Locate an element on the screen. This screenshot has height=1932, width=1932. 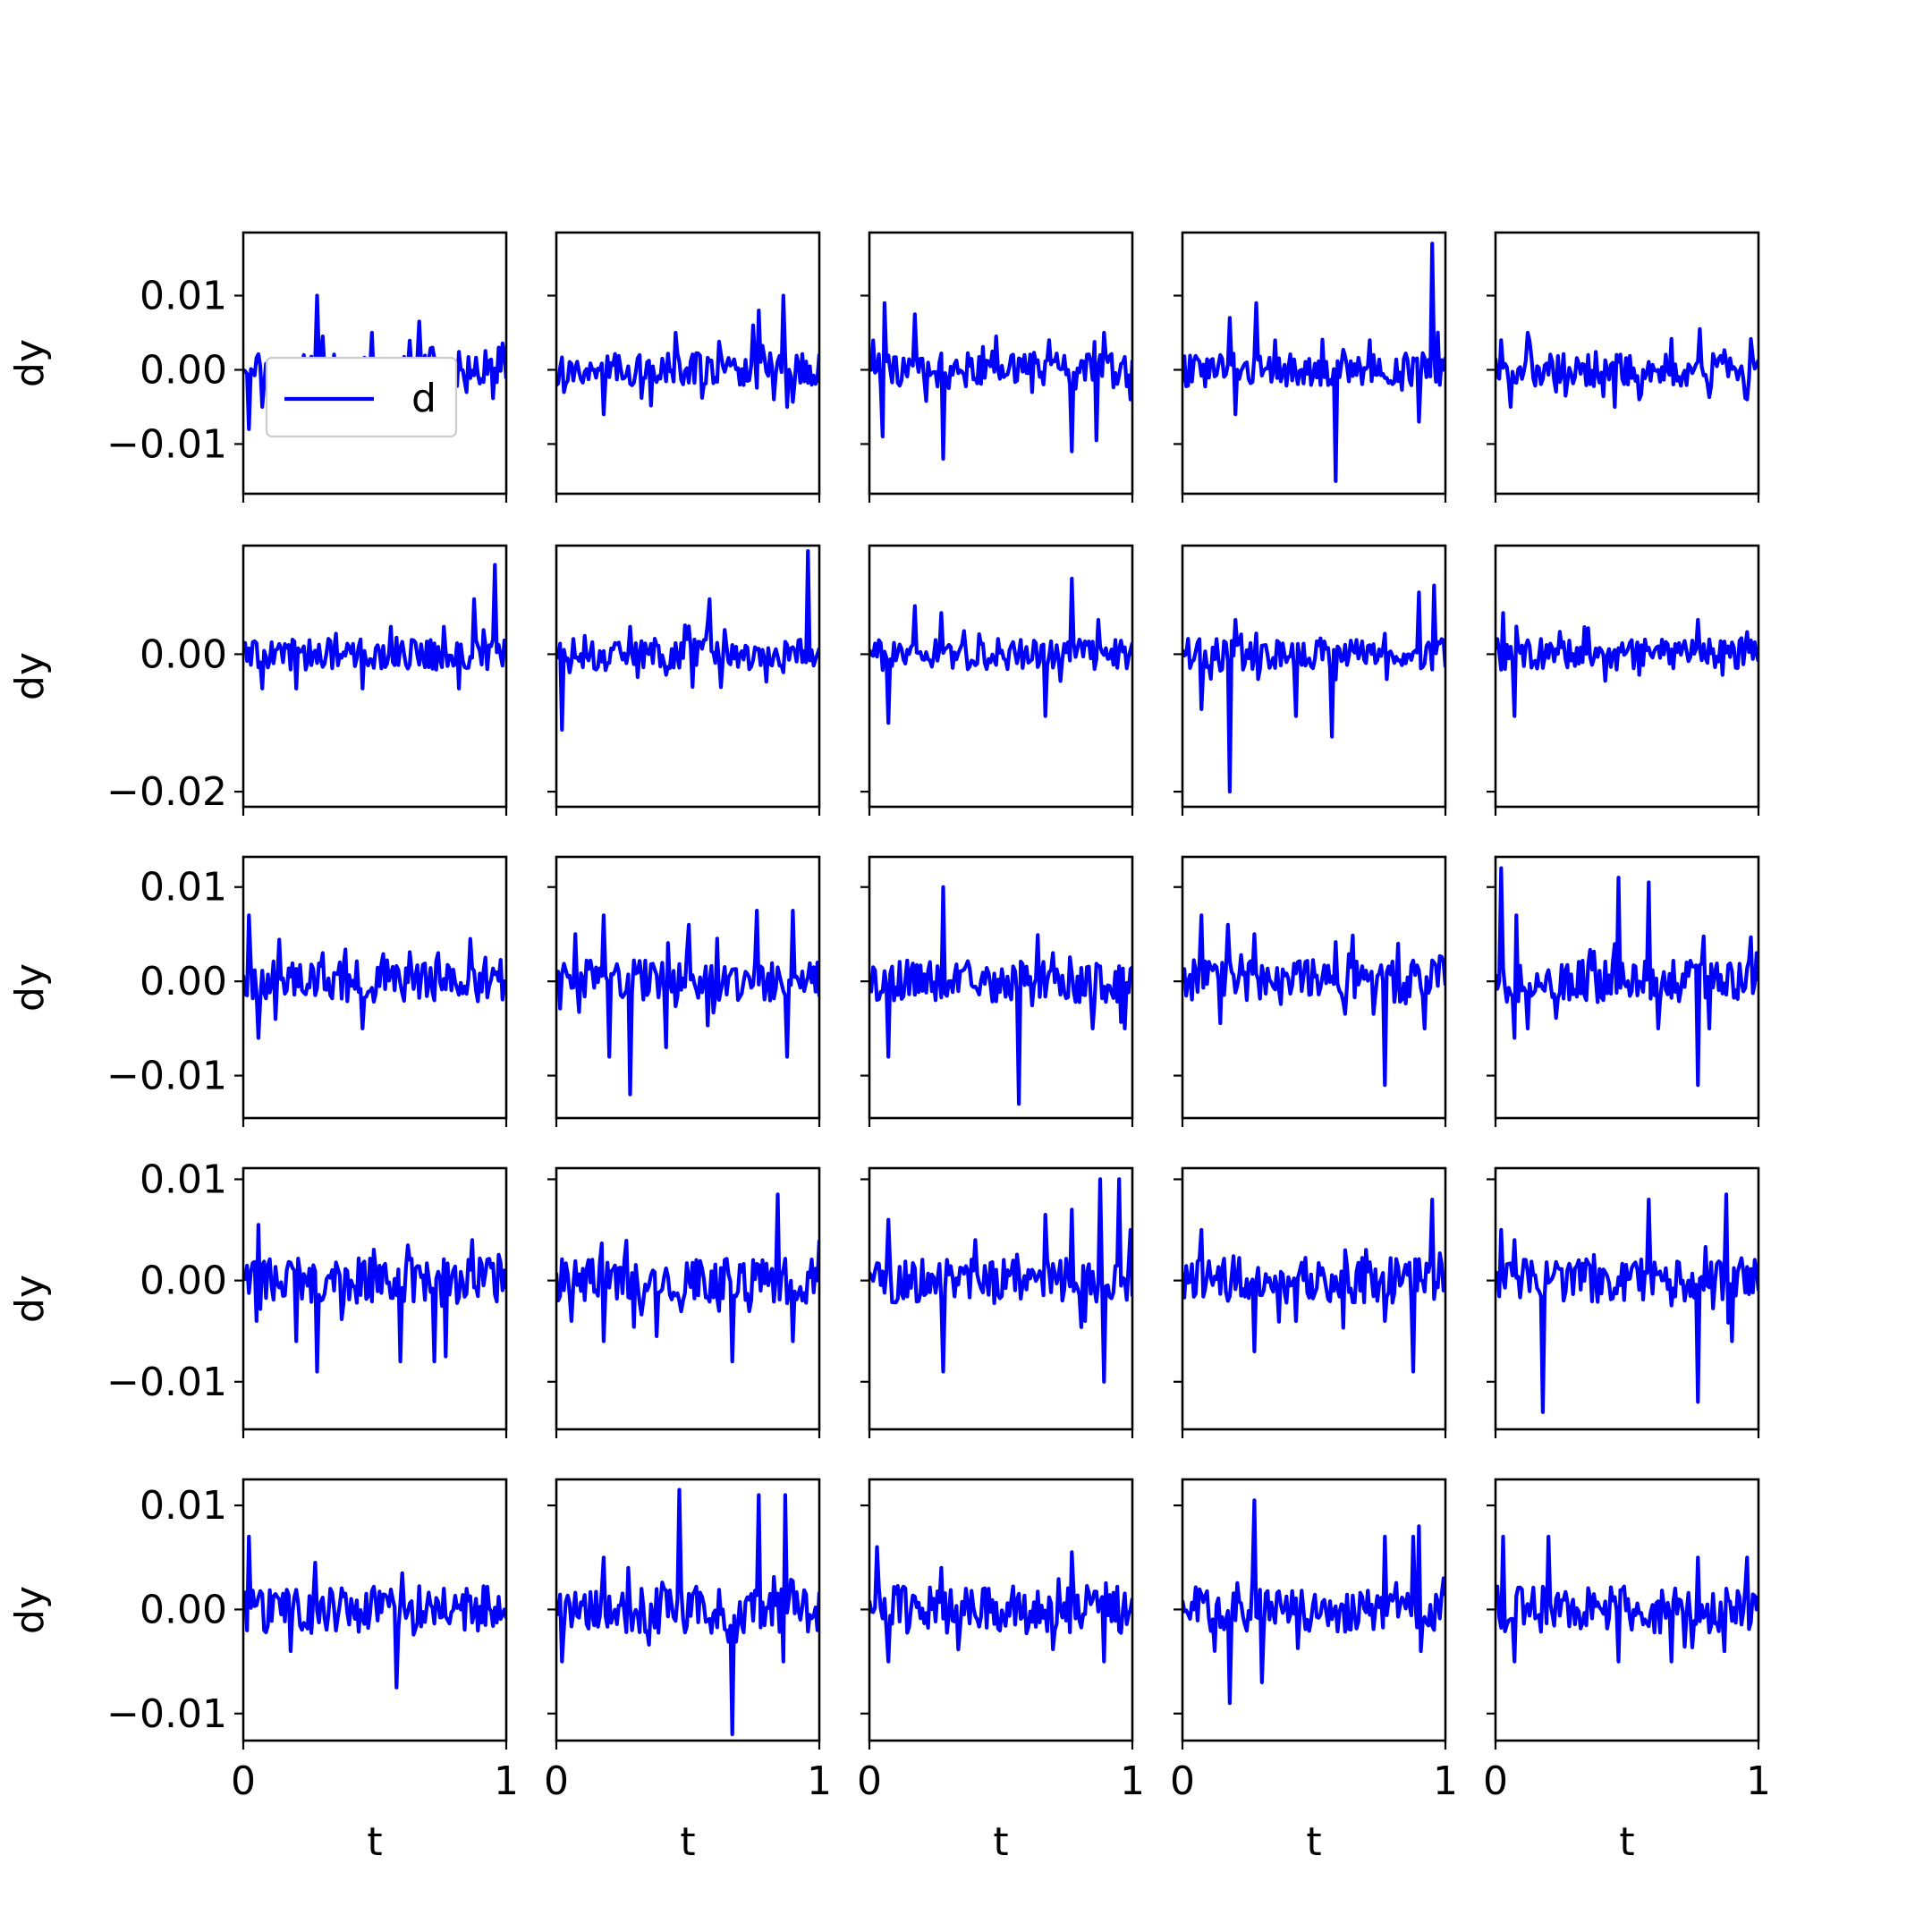
subplot-r0-c4 is located at coordinates (1623, 367).